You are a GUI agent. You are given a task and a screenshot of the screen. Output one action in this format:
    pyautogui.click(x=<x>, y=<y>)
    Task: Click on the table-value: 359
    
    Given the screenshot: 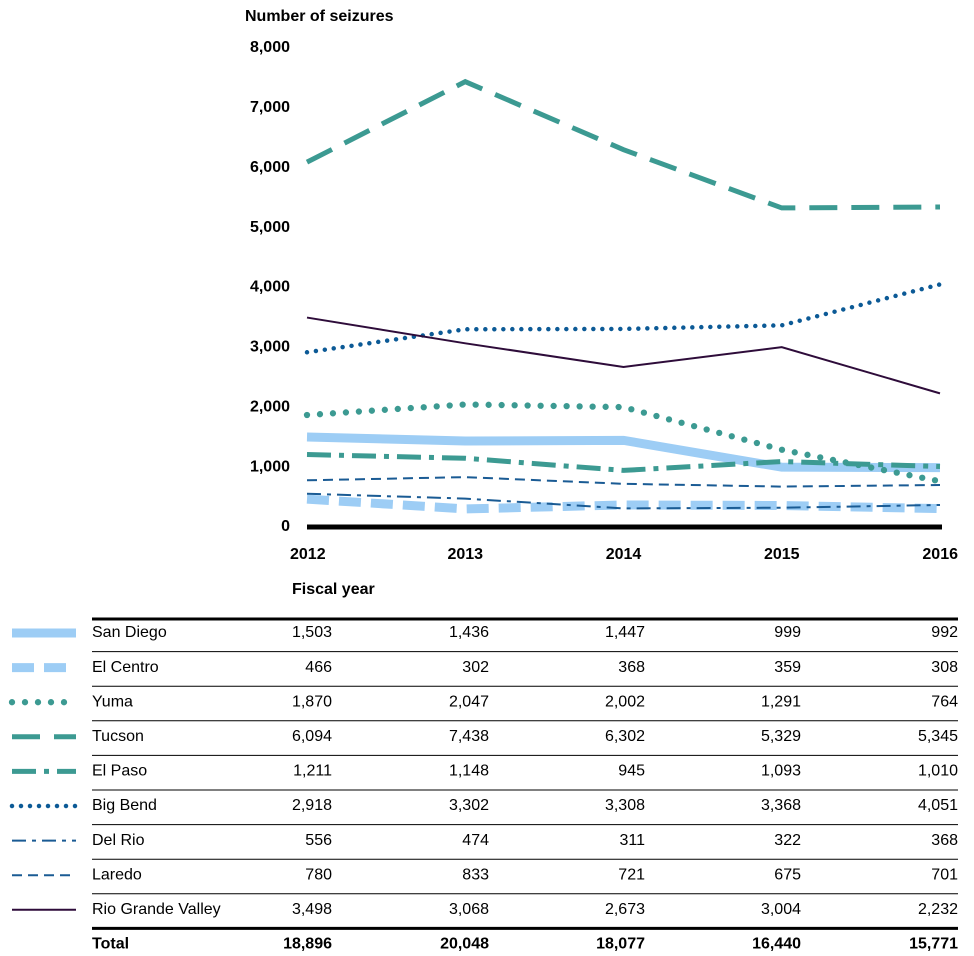 What is the action you would take?
    pyautogui.click(x=787, y=667)
    